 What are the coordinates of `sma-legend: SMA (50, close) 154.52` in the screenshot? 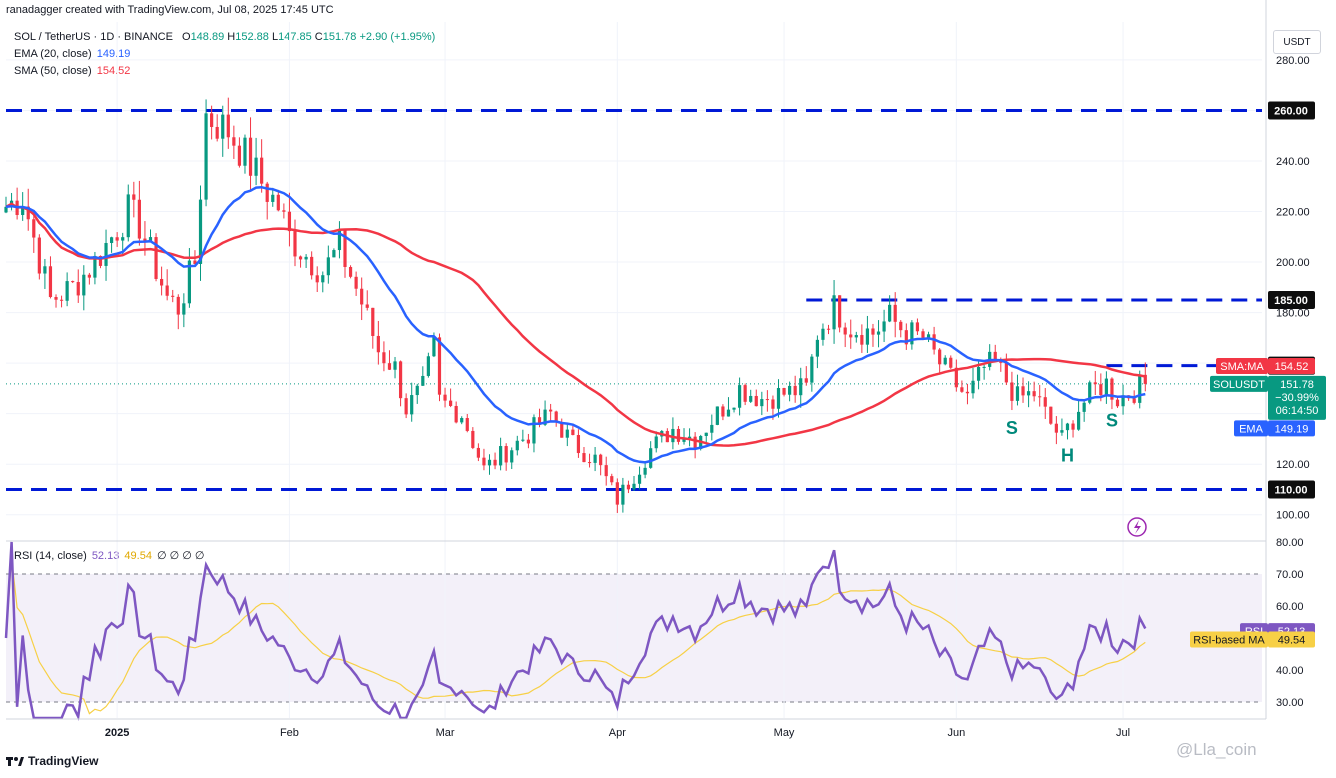 It's located at (72, 71).